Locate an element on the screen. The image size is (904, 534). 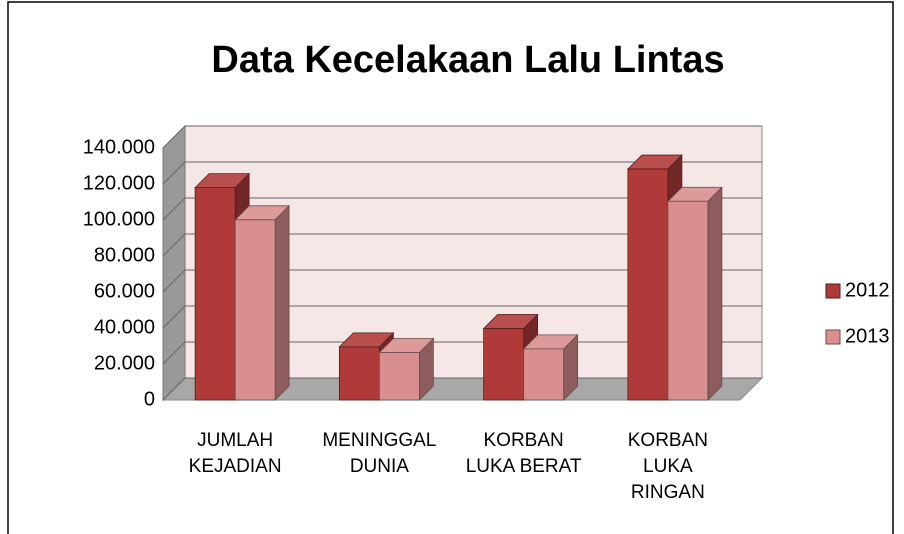
y-tick-label: 140.000 is located at coordinates (119, 147).